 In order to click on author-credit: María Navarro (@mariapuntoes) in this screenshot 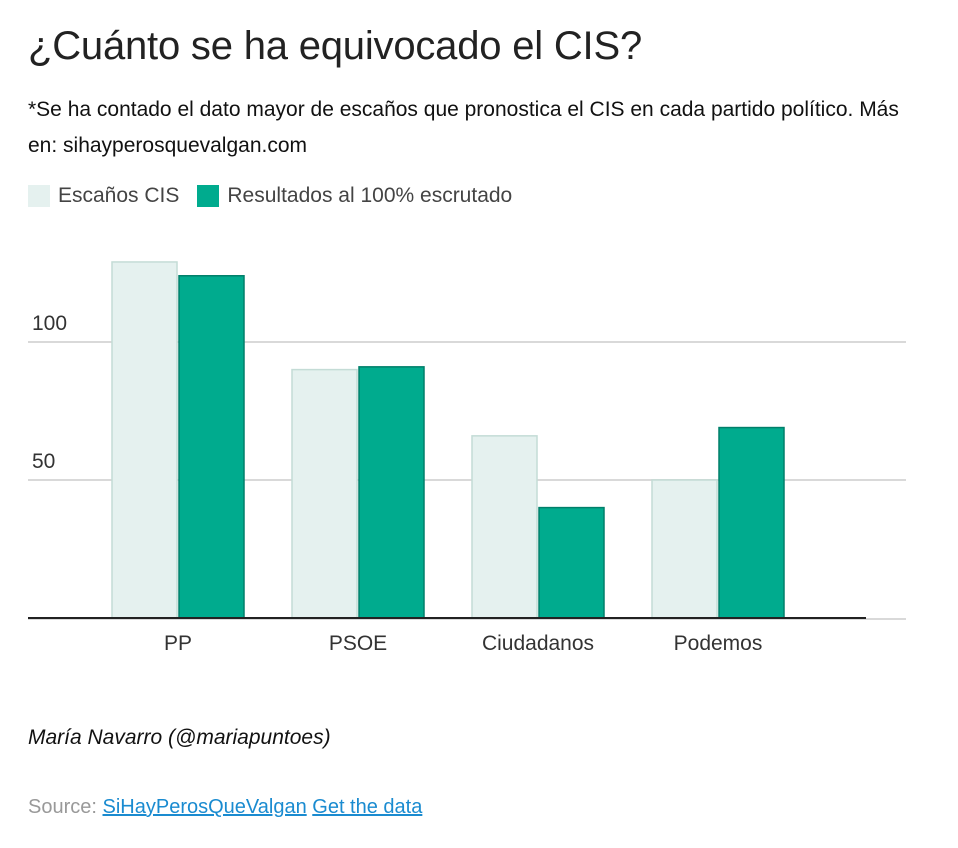, I will do `click(179, 737)`.